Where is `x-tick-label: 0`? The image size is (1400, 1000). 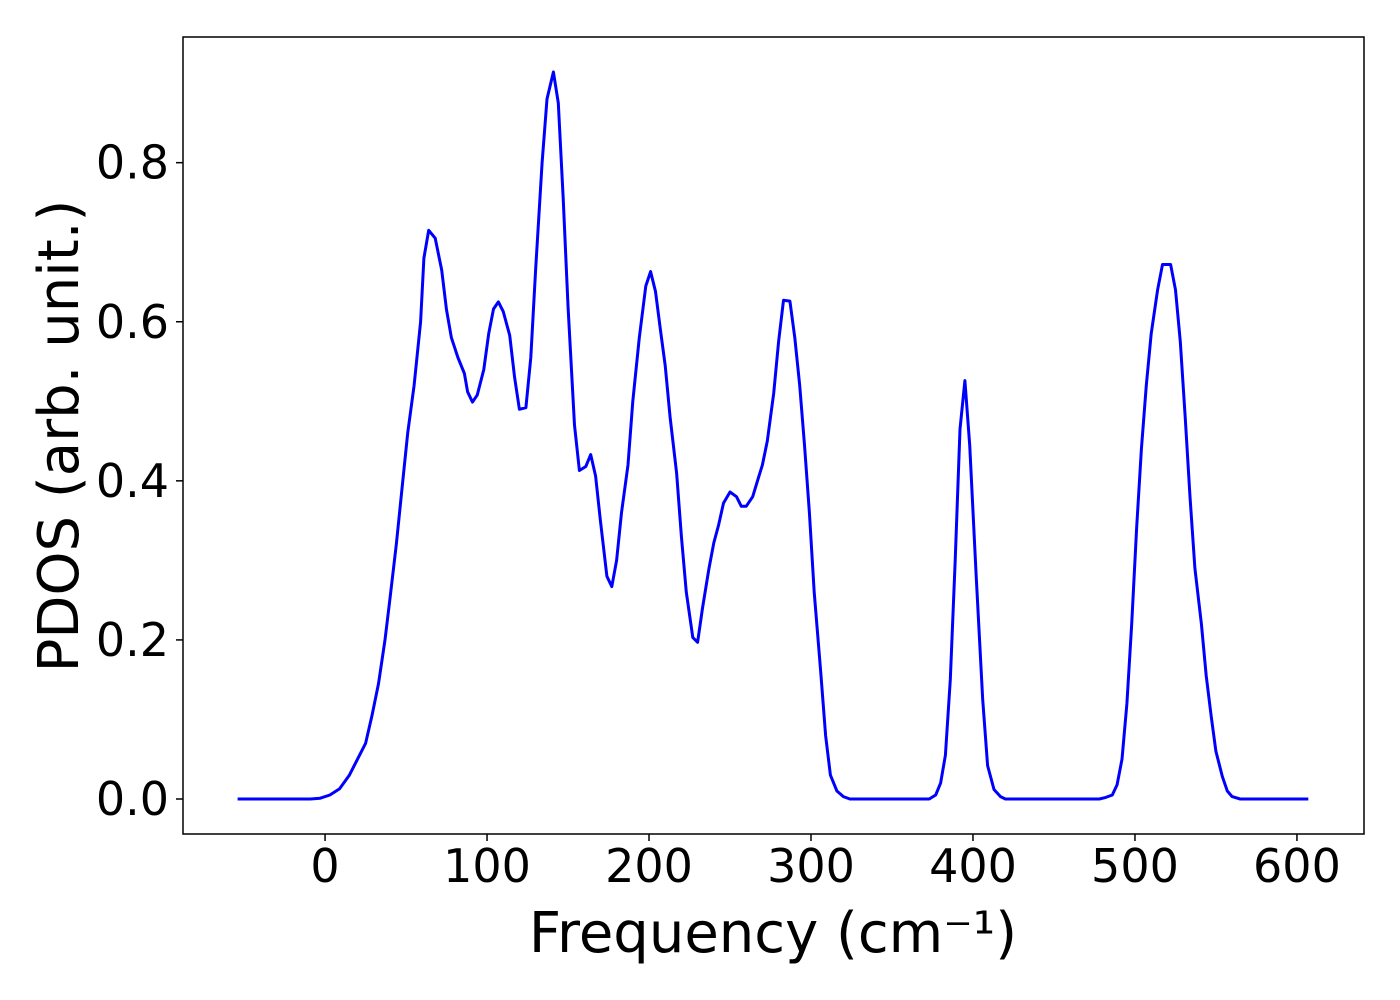
x-tick-label: 0 is located at coordinates (324, 866).